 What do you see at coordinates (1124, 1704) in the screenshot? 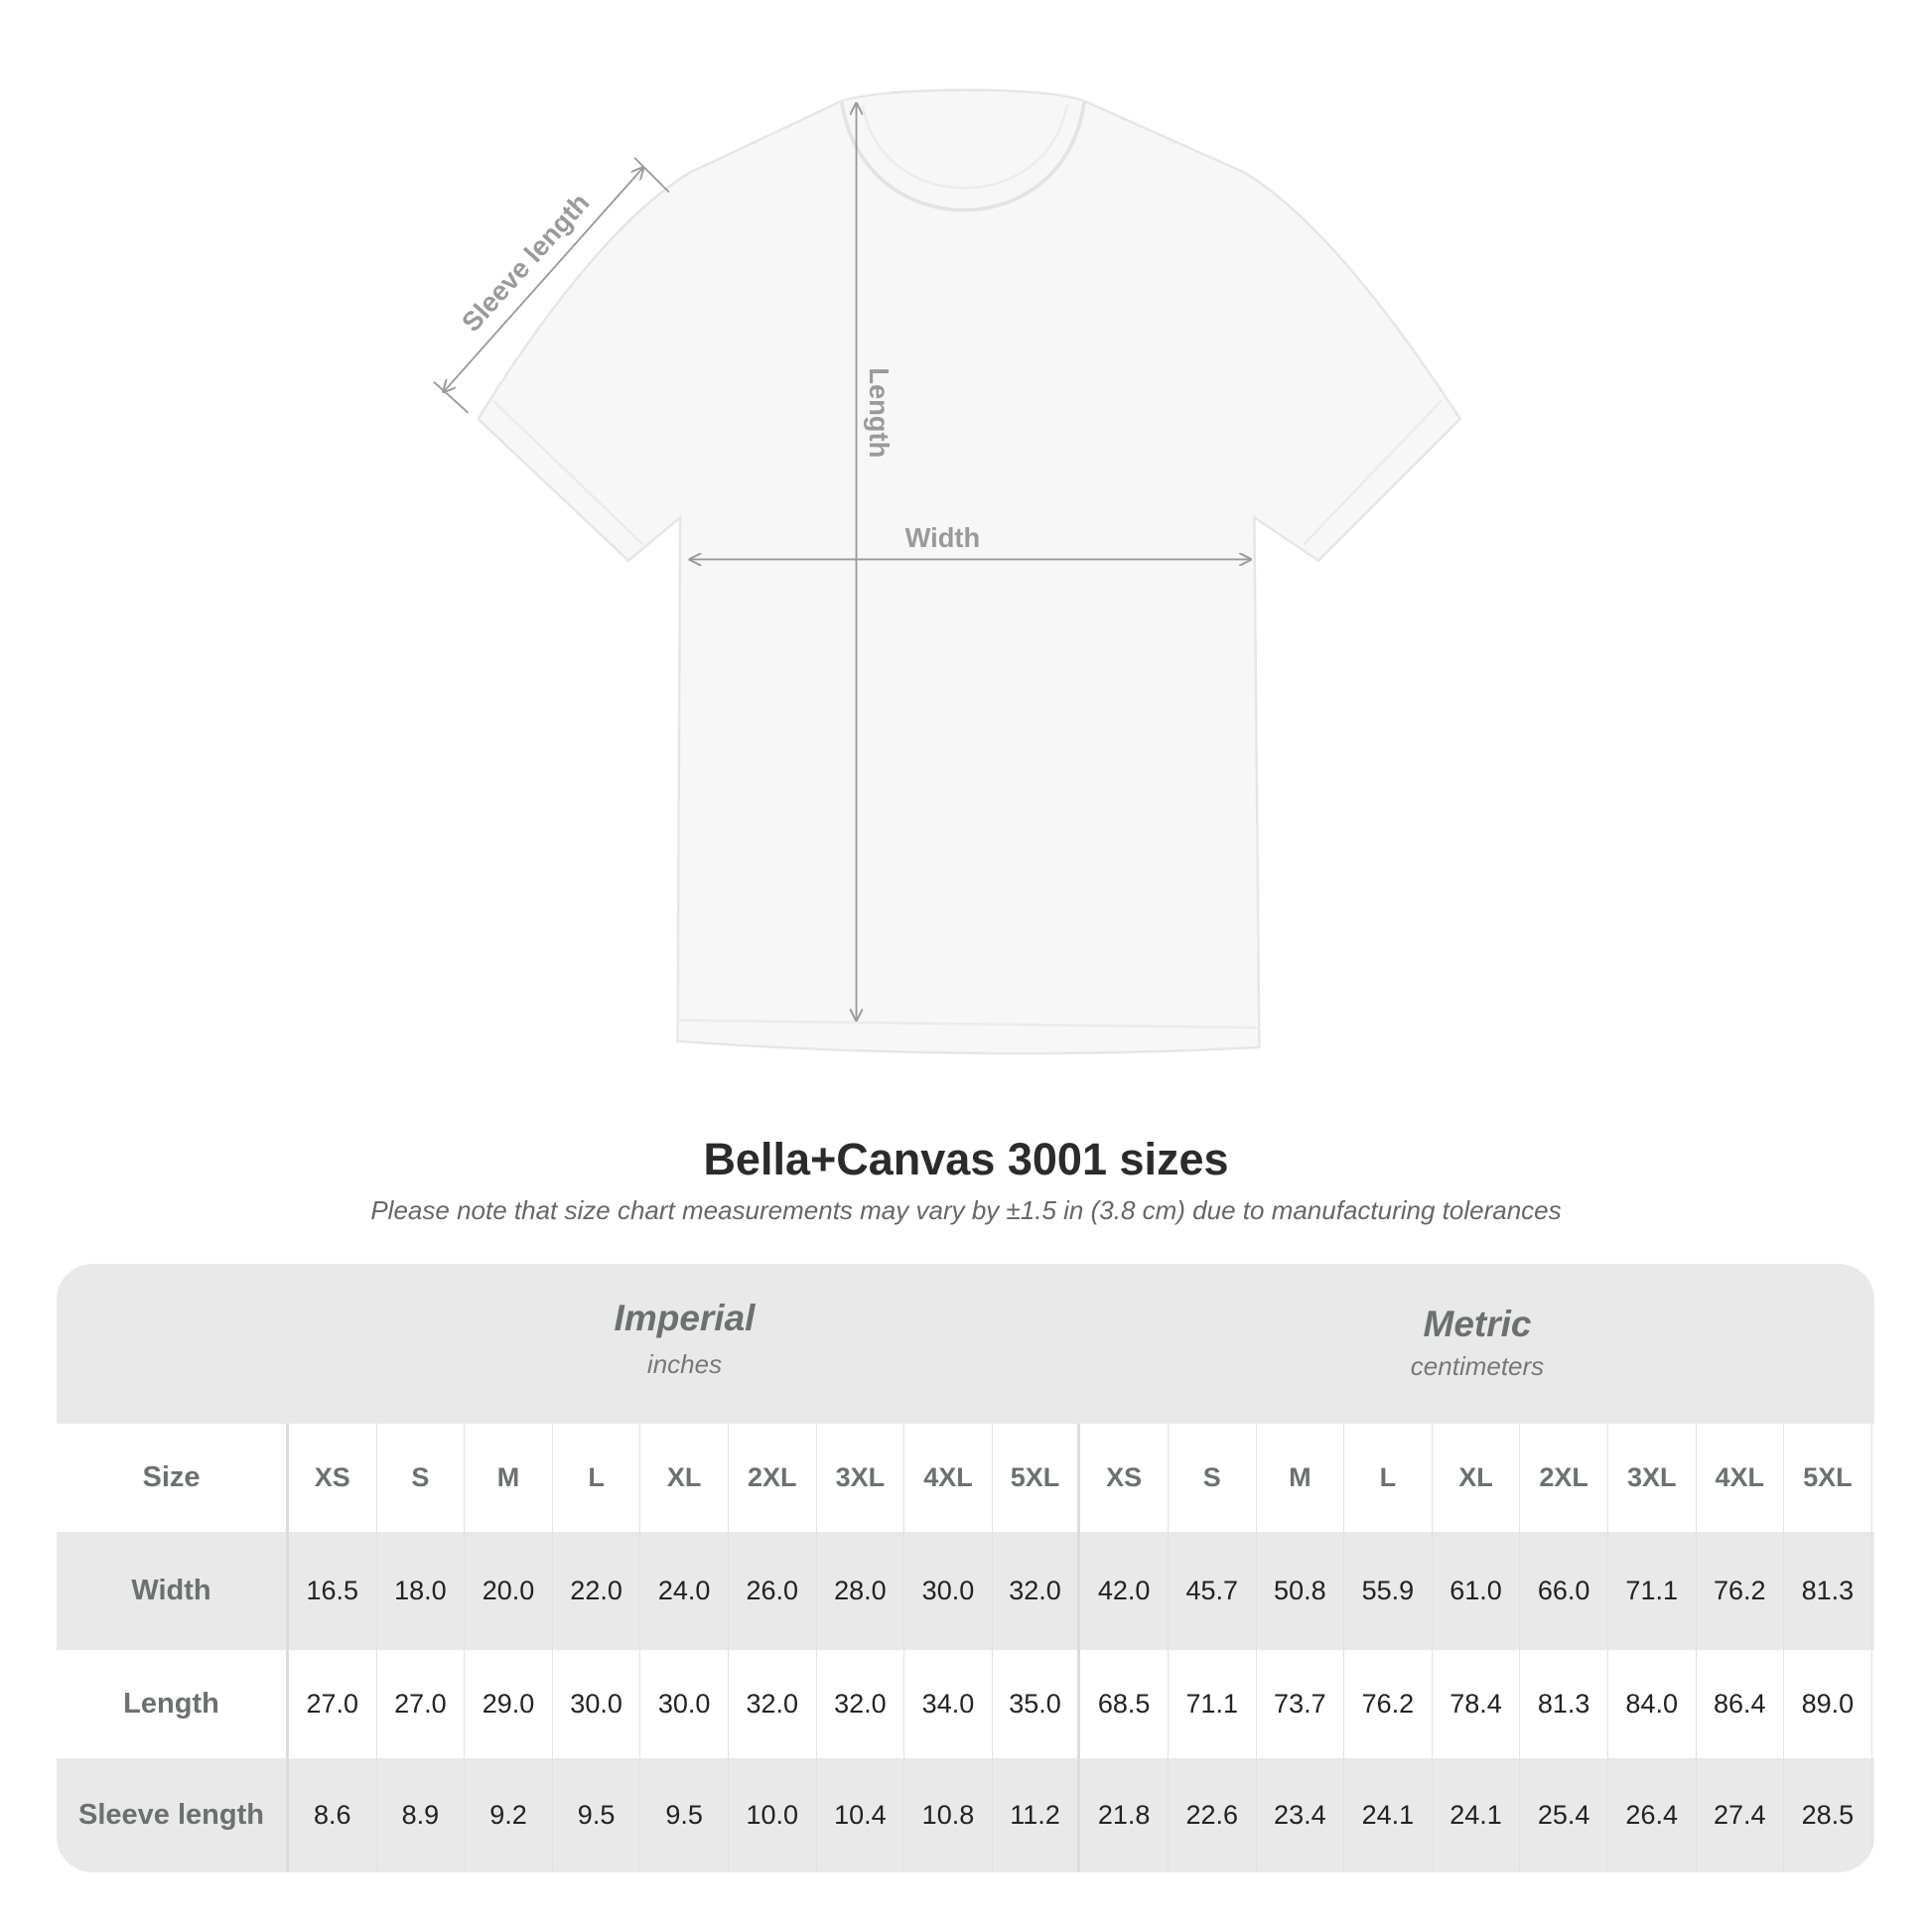
I see `value-cell: 68.5` at bounding box center [1124, 1704].